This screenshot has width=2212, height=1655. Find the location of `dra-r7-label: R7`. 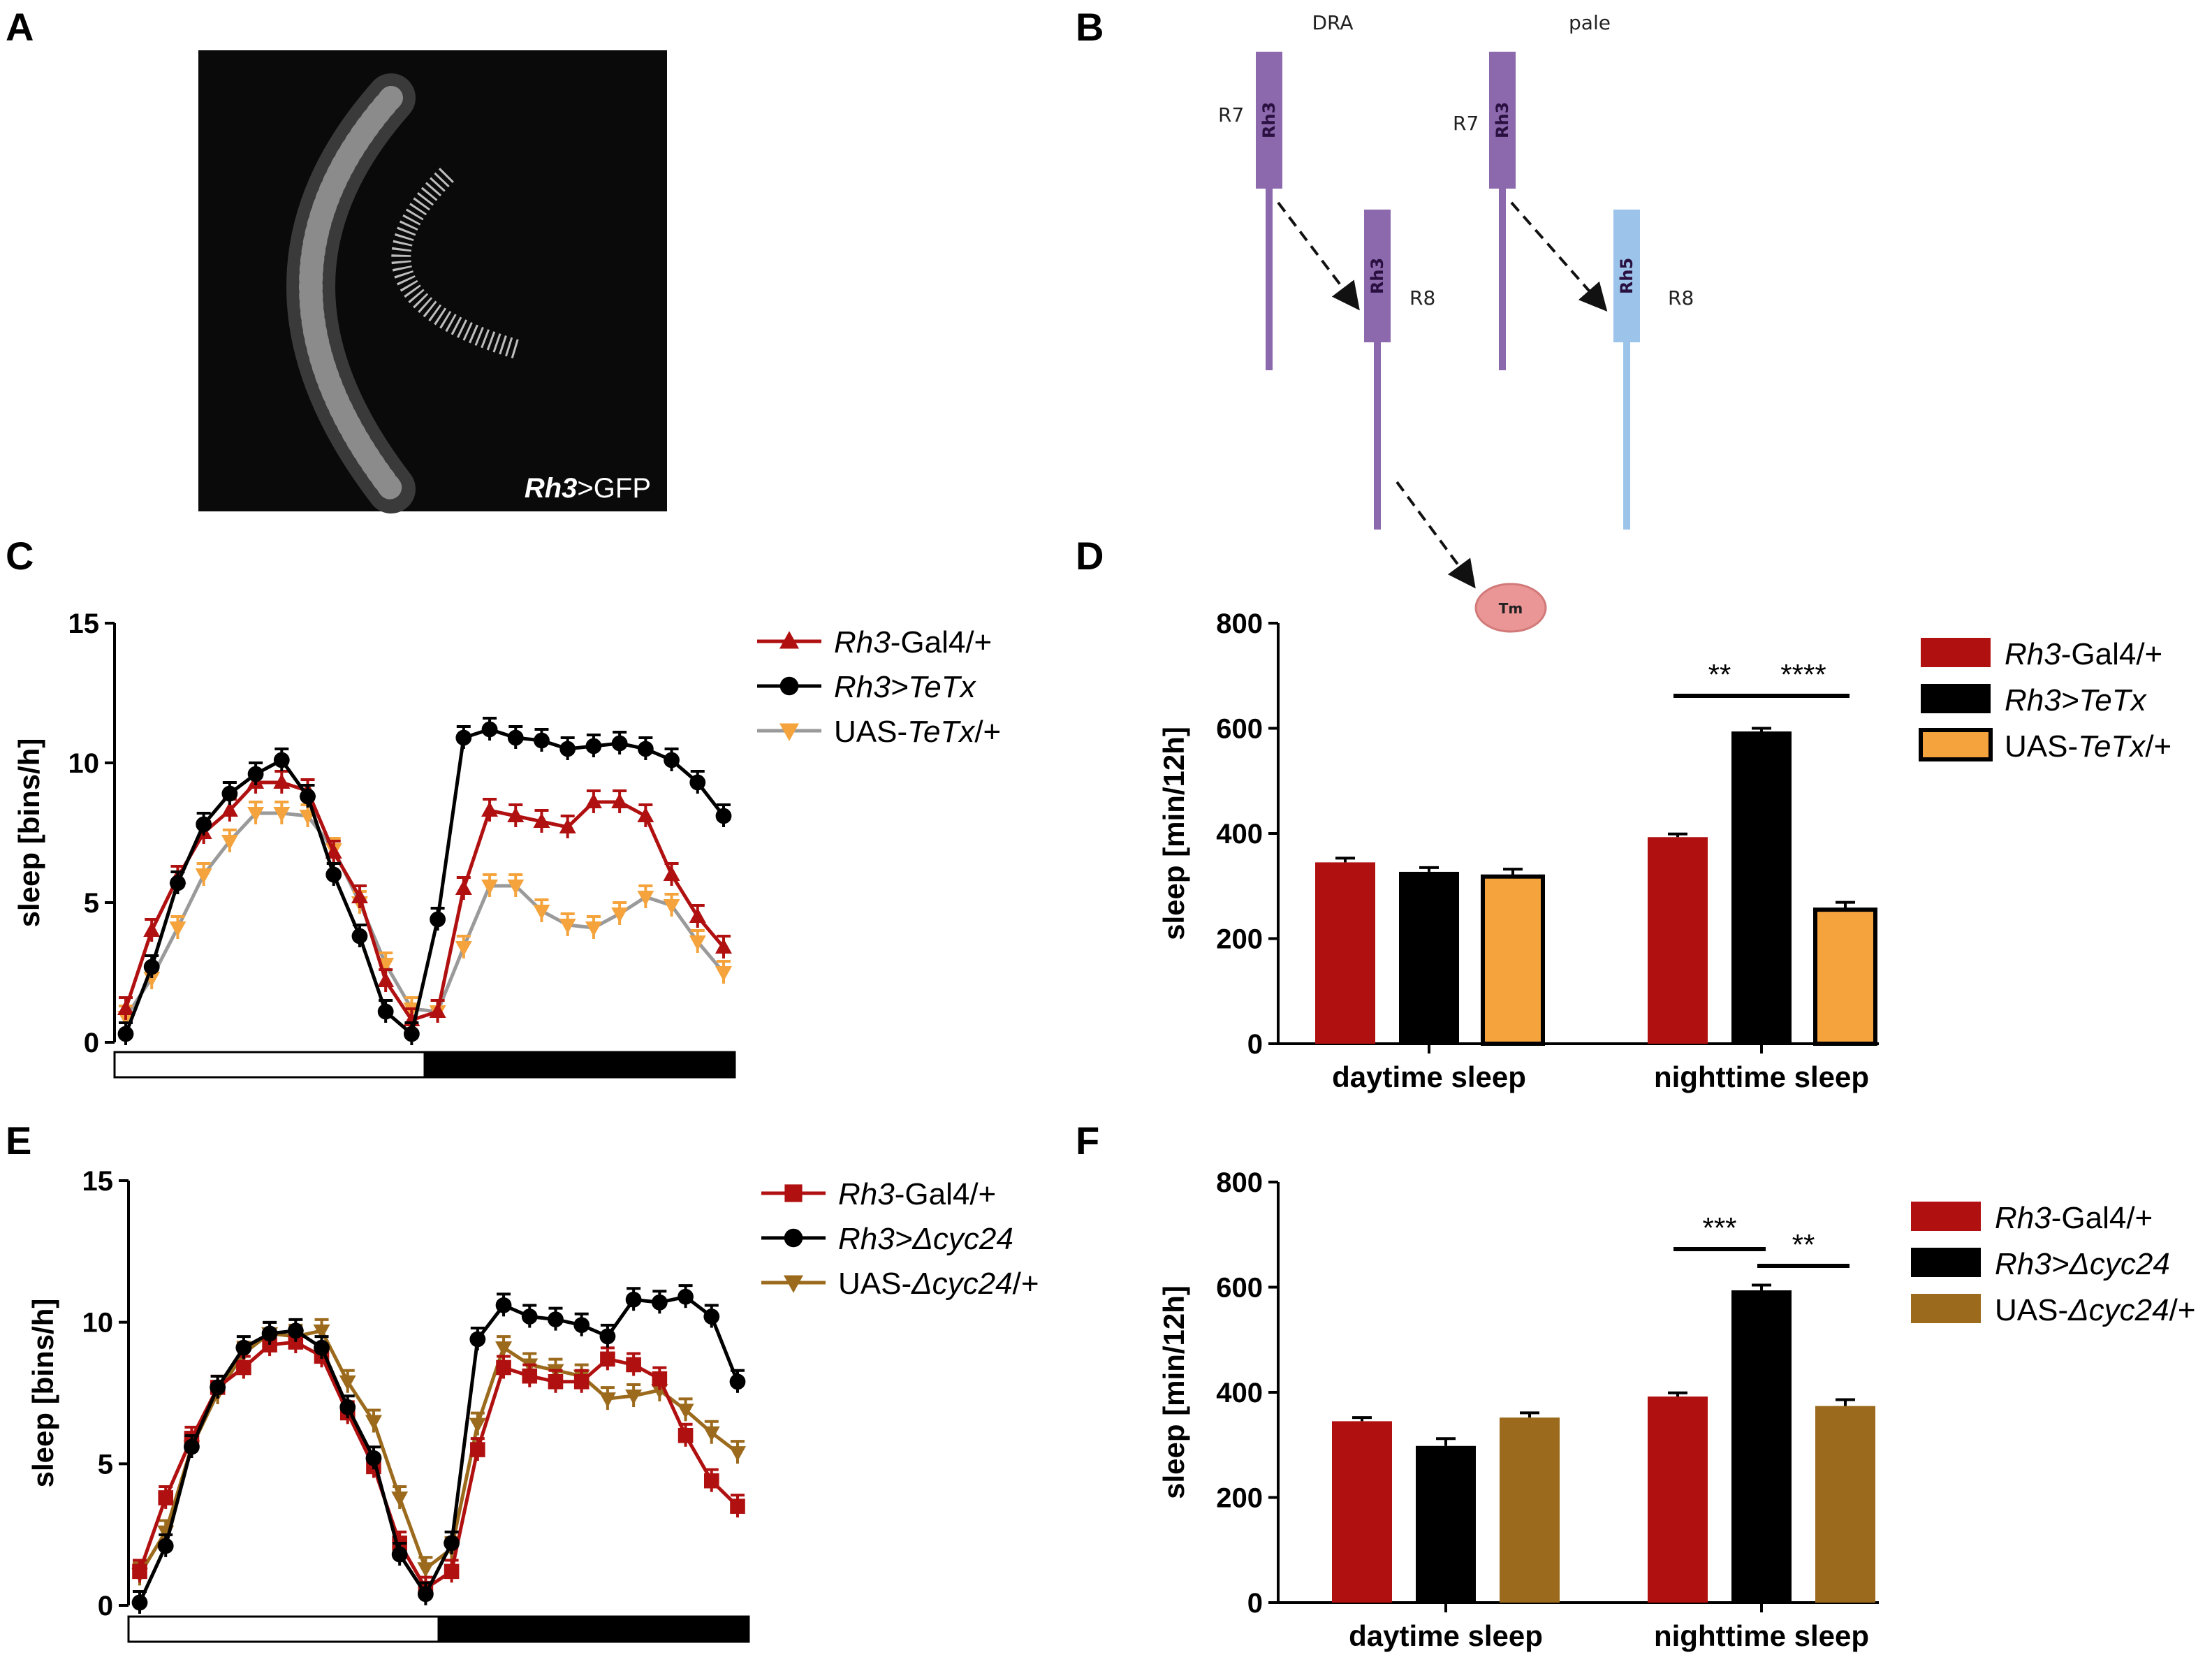

dra-r7-label: R7 is located at coordinates (1231, 114).